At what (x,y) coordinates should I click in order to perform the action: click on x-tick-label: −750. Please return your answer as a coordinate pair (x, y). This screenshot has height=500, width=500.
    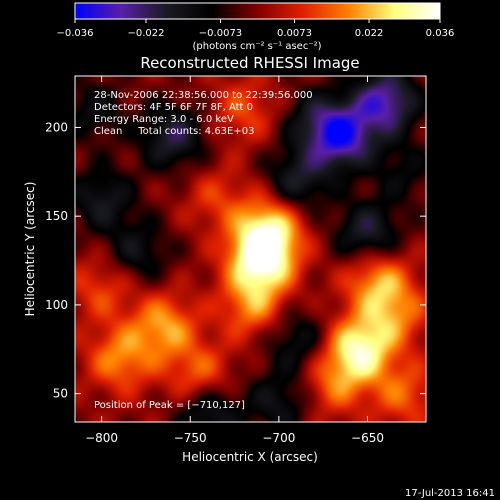
    Looking at the image, I should click on (190, 438).